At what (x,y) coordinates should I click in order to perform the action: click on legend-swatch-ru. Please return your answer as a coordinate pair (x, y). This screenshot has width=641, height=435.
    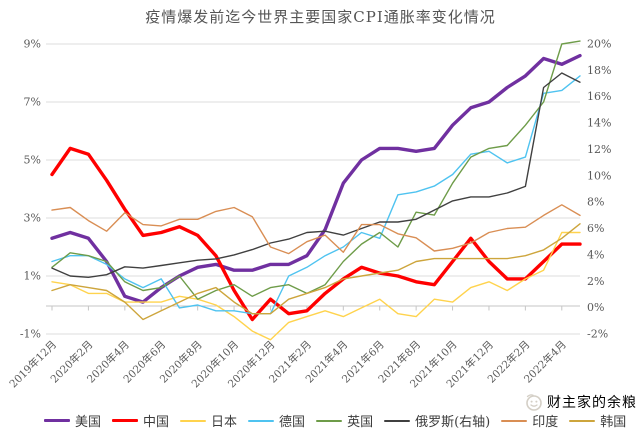
    Looking at the image, I should click on (397, 420).